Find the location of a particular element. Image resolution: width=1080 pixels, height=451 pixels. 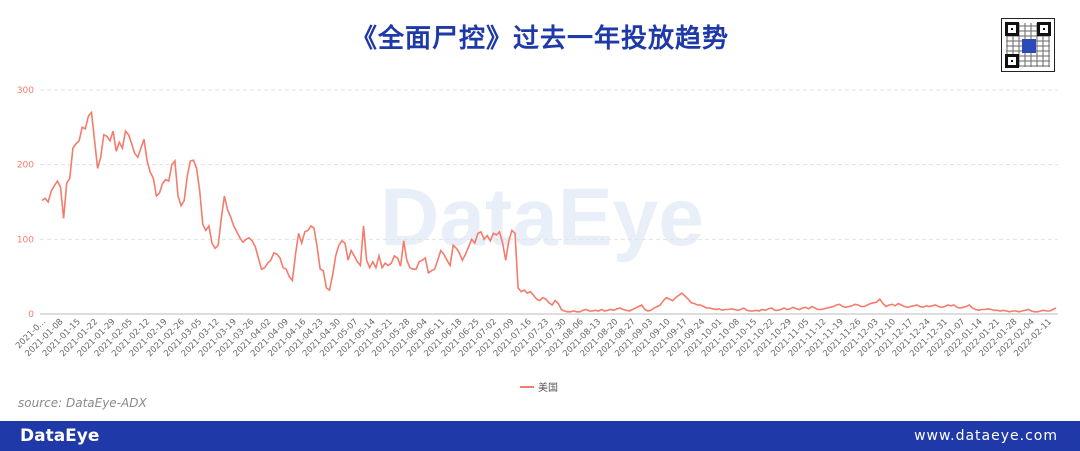

footer-bar: DataEye www.dataeye.com is located at coordinates (540, 436).